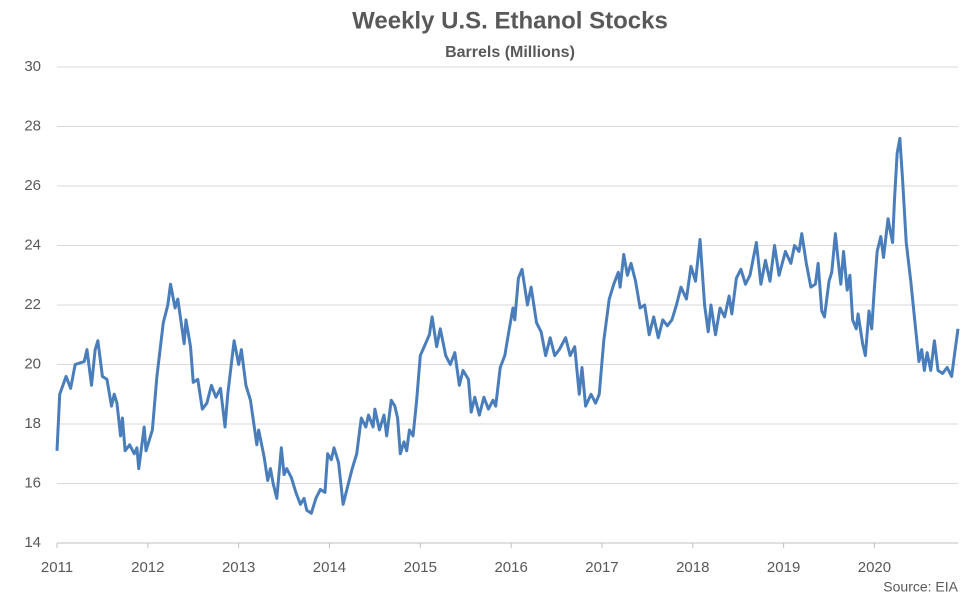 This screenshot has width=975, height=601. Describe the element at coordinates (692, 567) in the screenshot. I see `x-tick-label: 2018` at that location.